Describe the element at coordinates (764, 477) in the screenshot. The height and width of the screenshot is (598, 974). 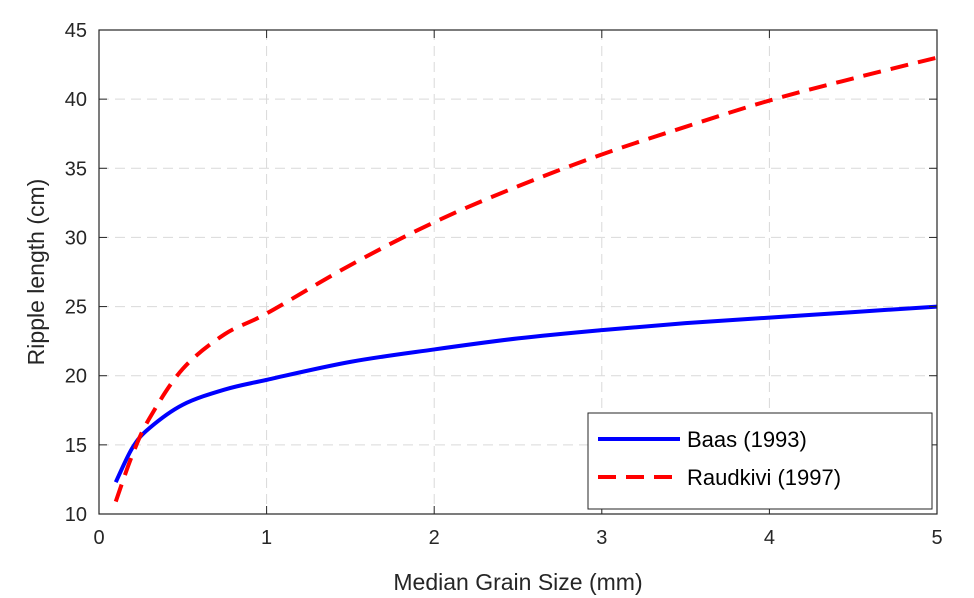
I see `legend-label-raudkivi: Raudkivi (1997)` at that location.